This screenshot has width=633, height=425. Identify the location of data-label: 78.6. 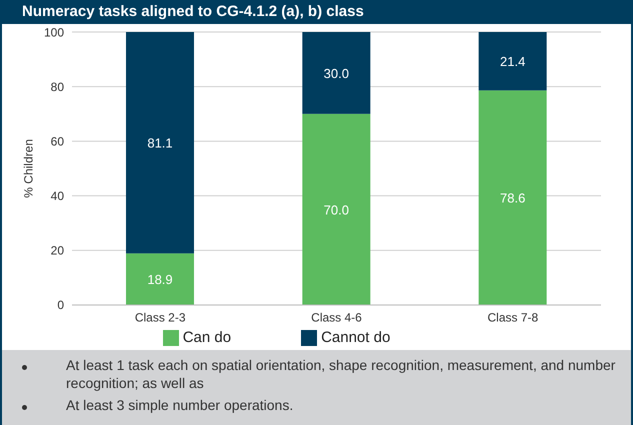
(513, 198).